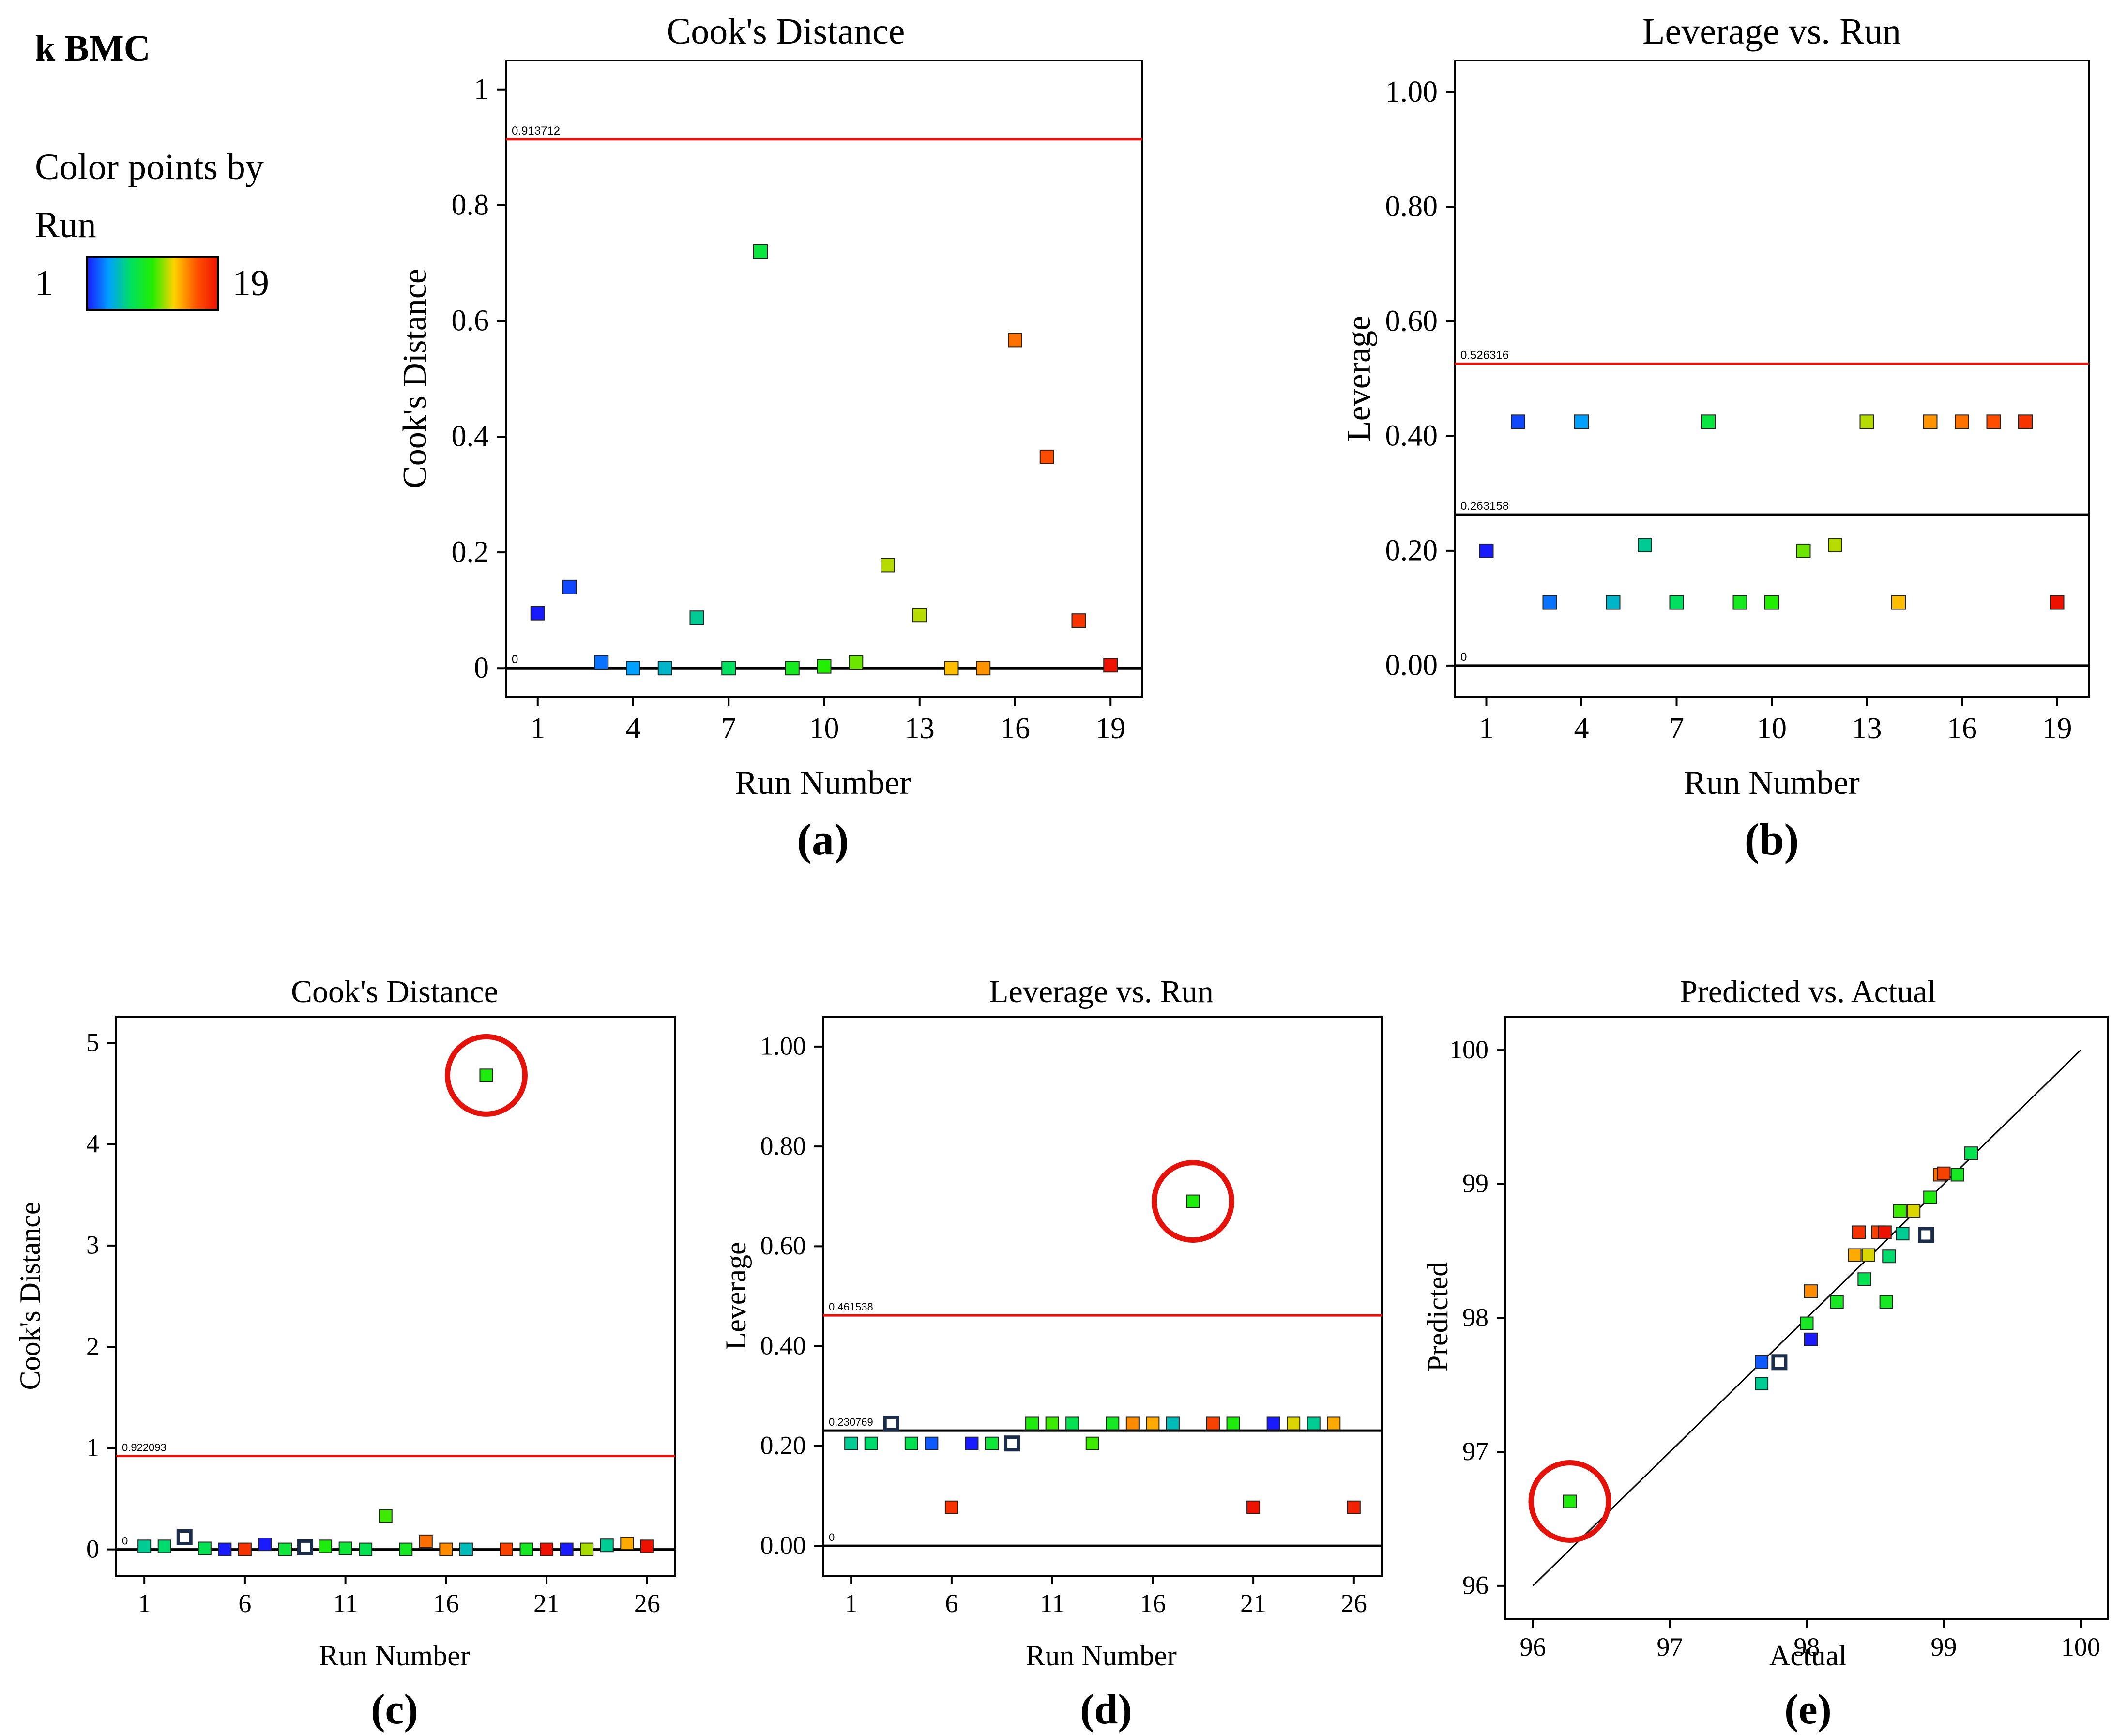 This screenshot has width=2112, height=1736. What do you see at coordinates (44, 283) in the screenshot?
I see `legend-min-label: 1` at bounding box center [44, 283].